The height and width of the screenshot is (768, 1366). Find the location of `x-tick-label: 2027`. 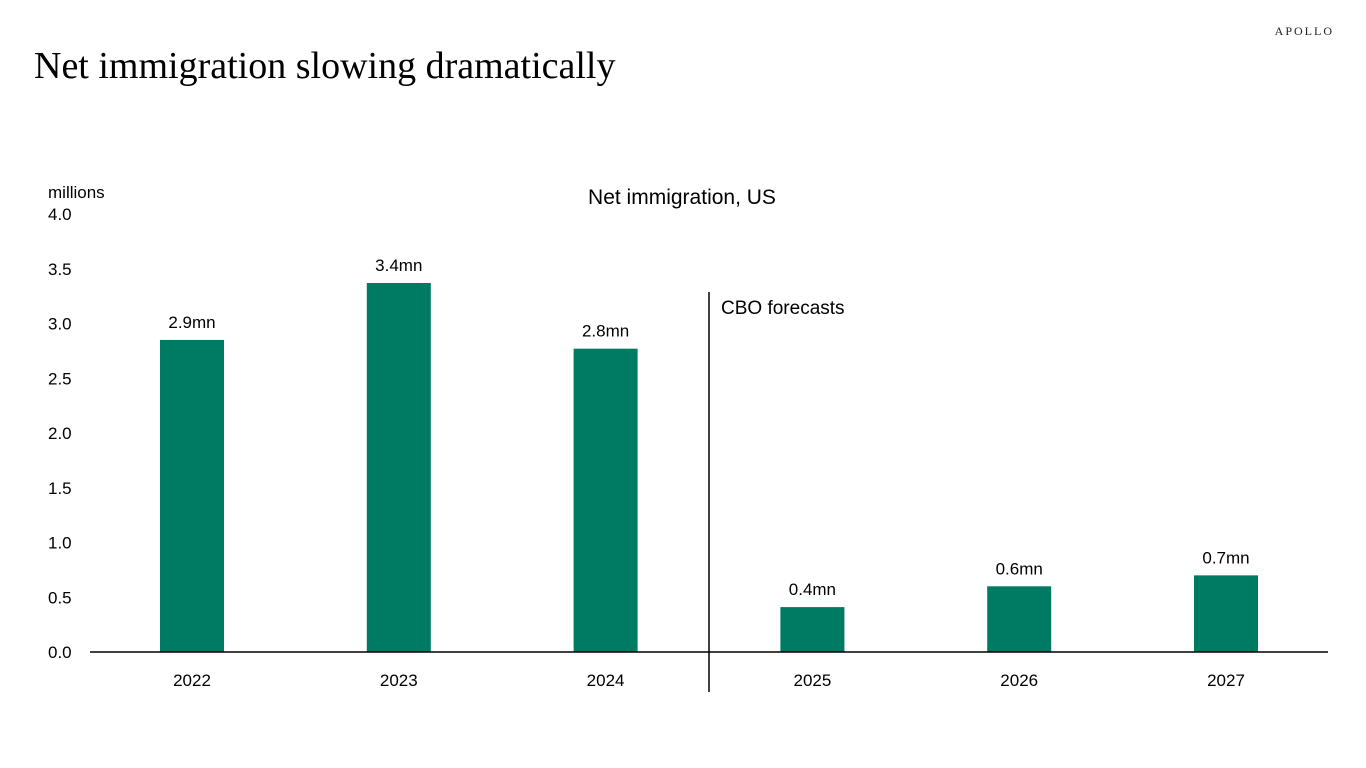

x-tick-label: 2027 is located at coordinates (1226, 680).